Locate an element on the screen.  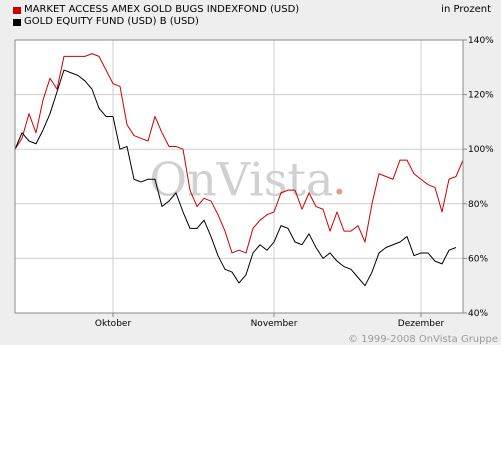
legend-label-gold-equity: GOLD EQUITY FUND (USD) B (USD) is located at coordinates (111, 21).